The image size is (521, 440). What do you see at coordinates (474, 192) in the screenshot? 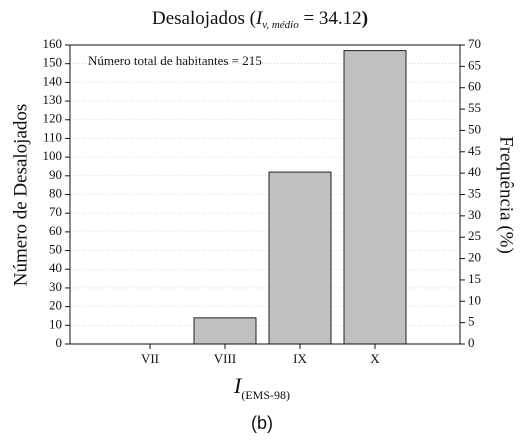
I see `y2-tick-label: 35` at bounding box center [474, 192].